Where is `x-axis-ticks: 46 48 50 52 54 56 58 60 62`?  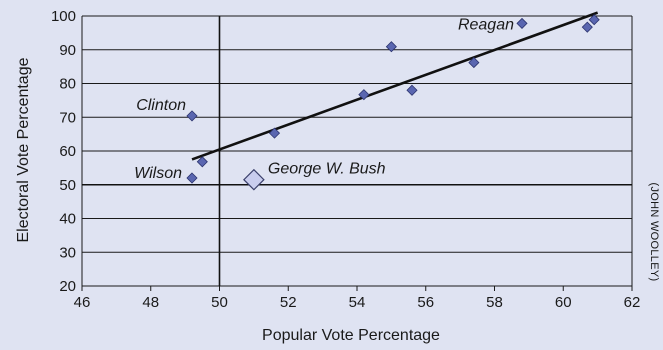
x-axis-ticks: 46 48 50 52 54 56 58 60 62 is located at coordinates (357, 298).